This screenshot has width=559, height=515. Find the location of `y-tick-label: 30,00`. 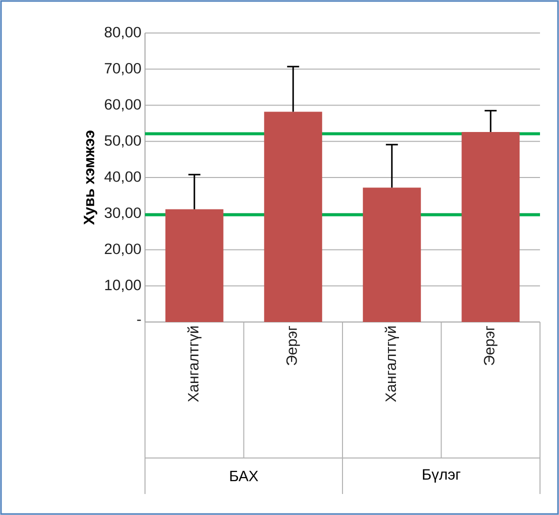

y-tick-label: 30,00 is located at coordinates (122, 213).